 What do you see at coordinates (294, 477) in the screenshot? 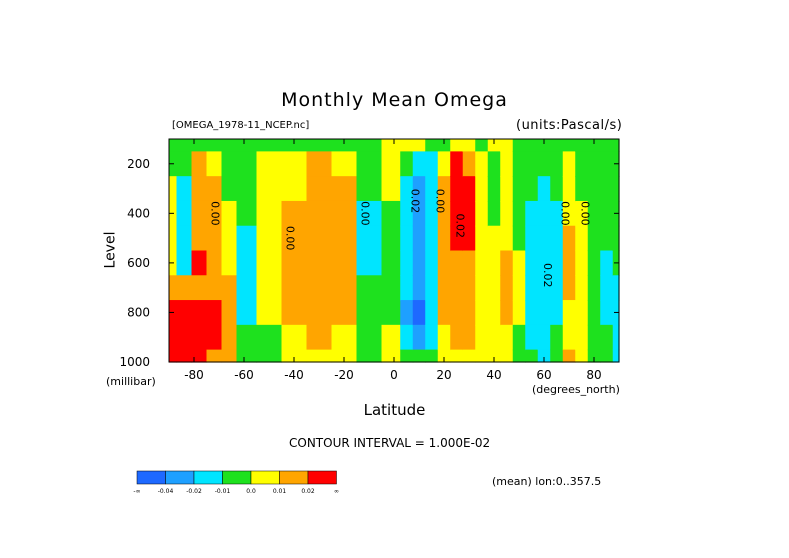
I see `colorbar-swatch` at bounding box center [294, 477].